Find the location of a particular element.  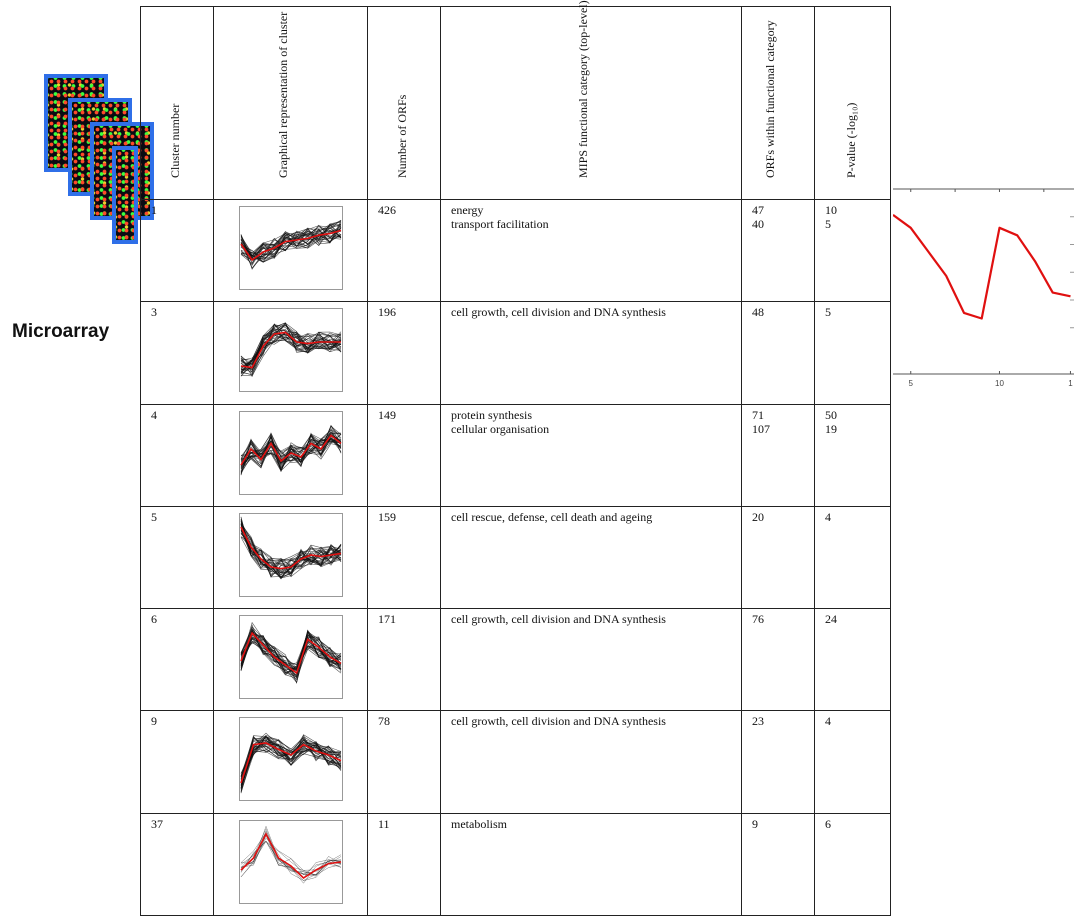

orf-count-cell: 78 is located at coordinates (404, 762).